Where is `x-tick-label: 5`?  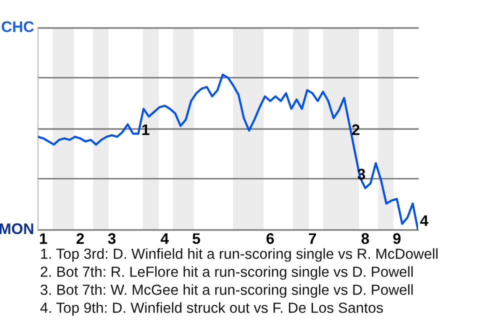
x-tick-label: 5 is located at coordinates (196, 238).